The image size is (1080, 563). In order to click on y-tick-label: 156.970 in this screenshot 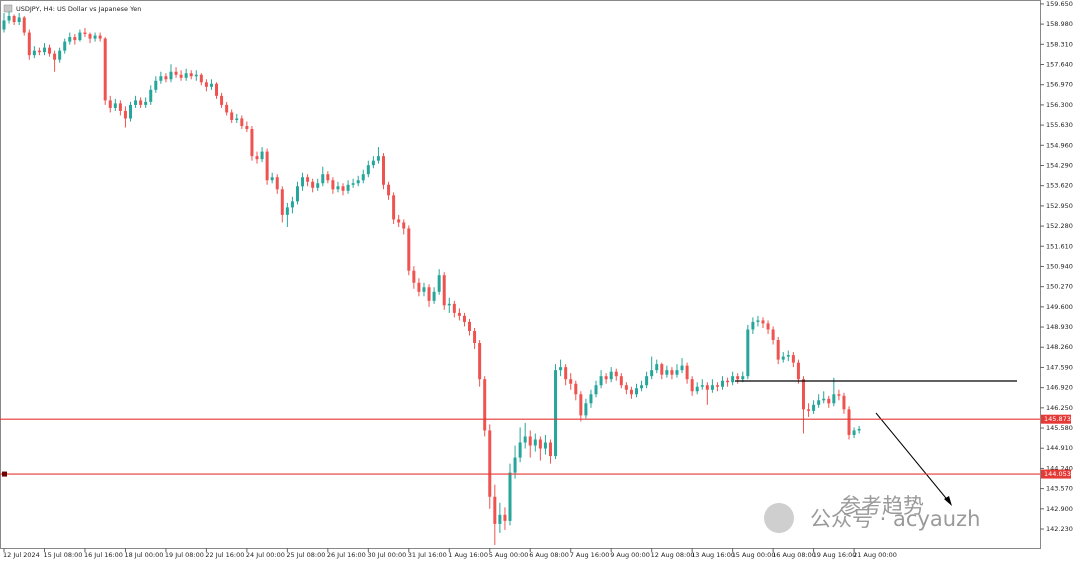, I will do `click(1059, 85)`.